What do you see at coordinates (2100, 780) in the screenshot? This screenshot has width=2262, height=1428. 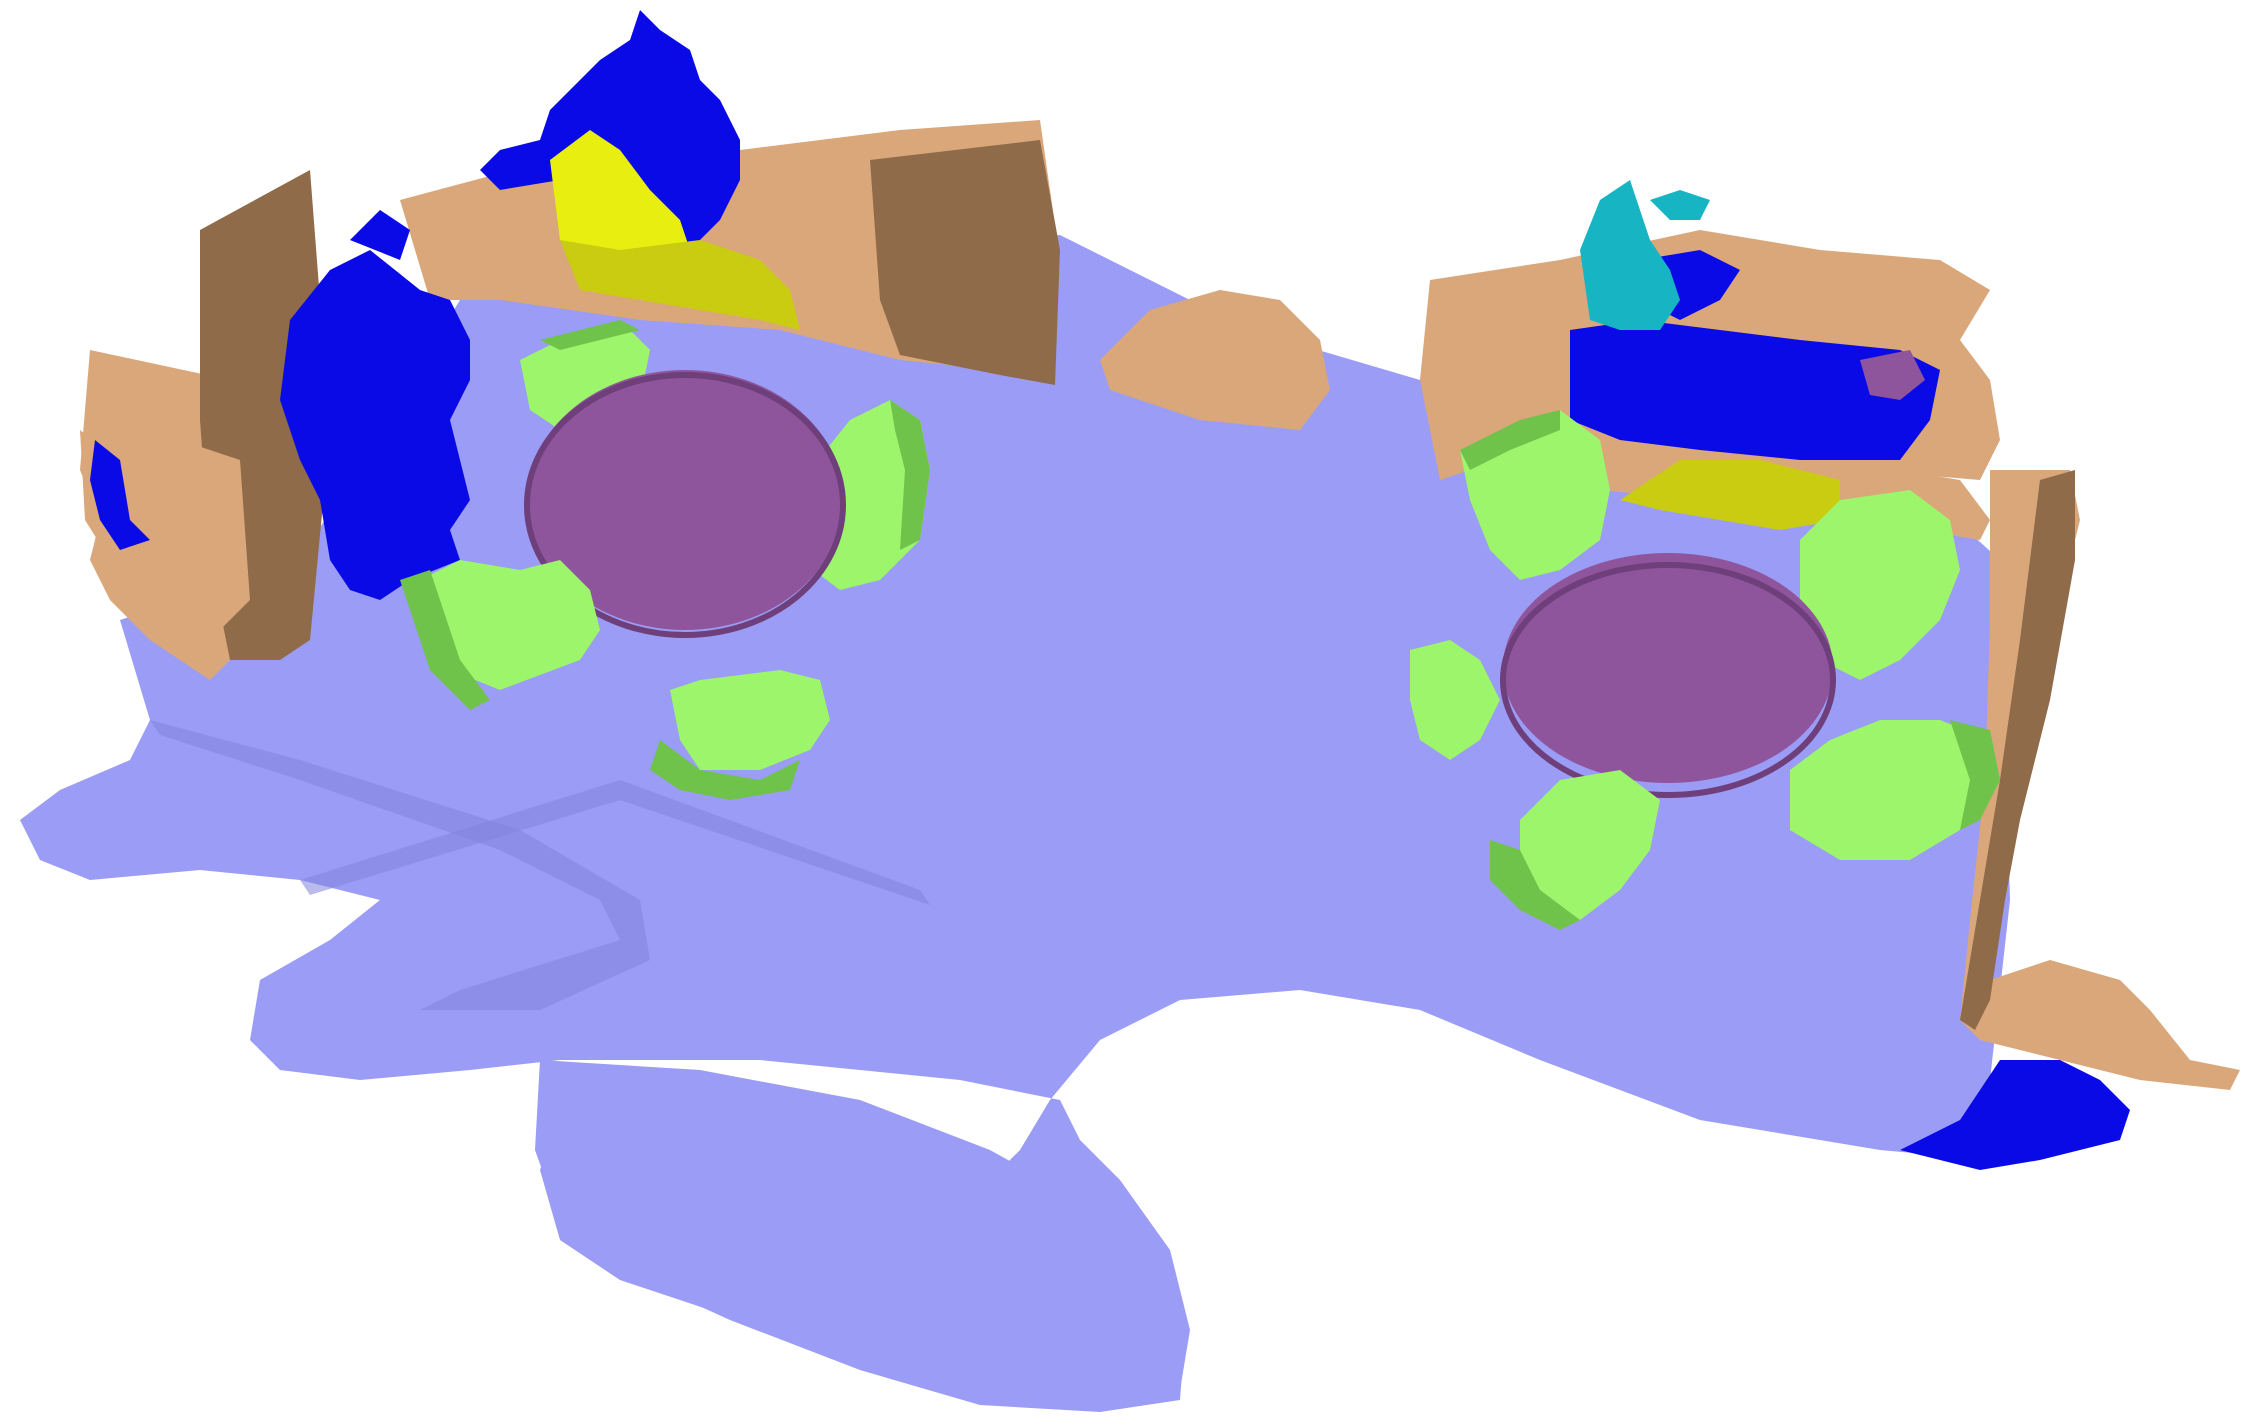 I see `right-wall` at bounding box center [2100, 780].